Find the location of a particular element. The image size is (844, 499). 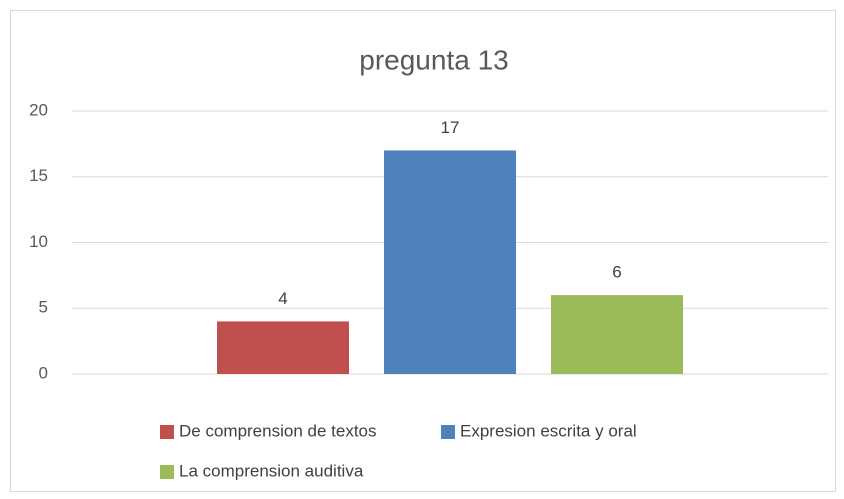

y-tick-label: 10 is located at coordinates (38, 241).